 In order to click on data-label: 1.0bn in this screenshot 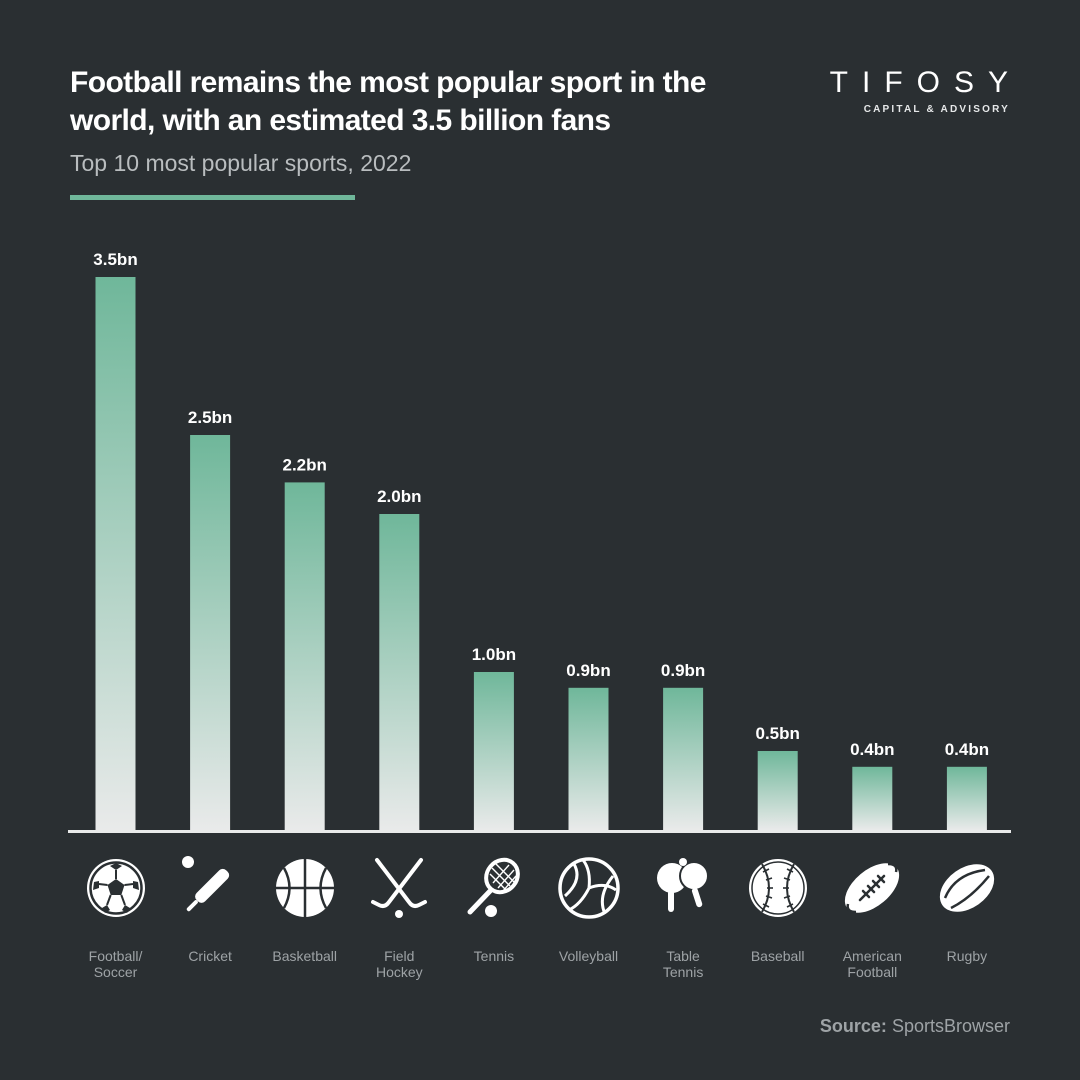, I will do `click(494, 654)`.